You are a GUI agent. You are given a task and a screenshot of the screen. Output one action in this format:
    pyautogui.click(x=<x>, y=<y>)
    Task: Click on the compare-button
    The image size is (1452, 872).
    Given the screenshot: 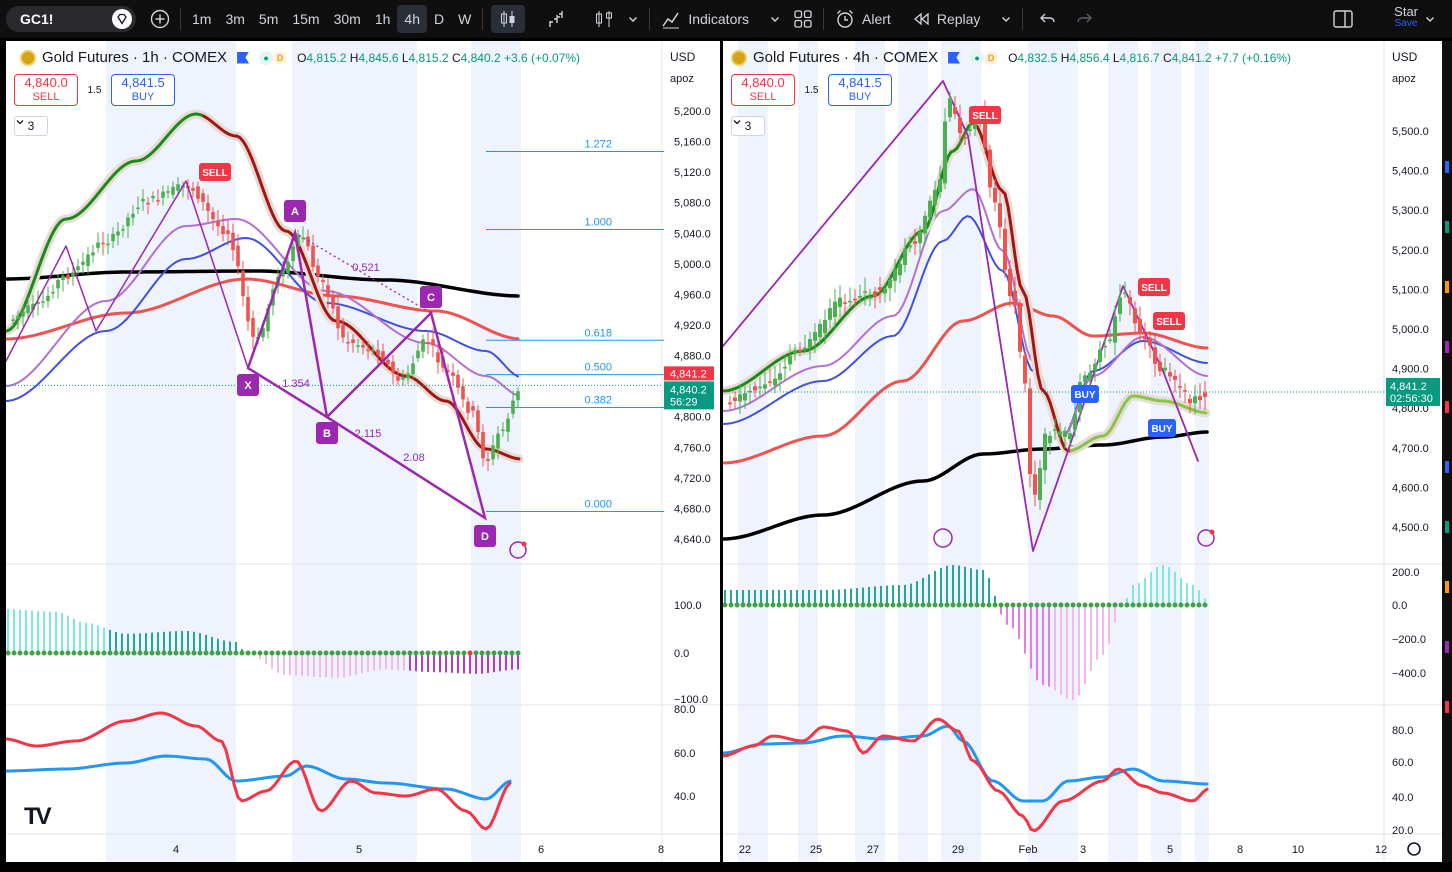 What is the action you would take?
    pyautogui.click(x=556, y=19)
    